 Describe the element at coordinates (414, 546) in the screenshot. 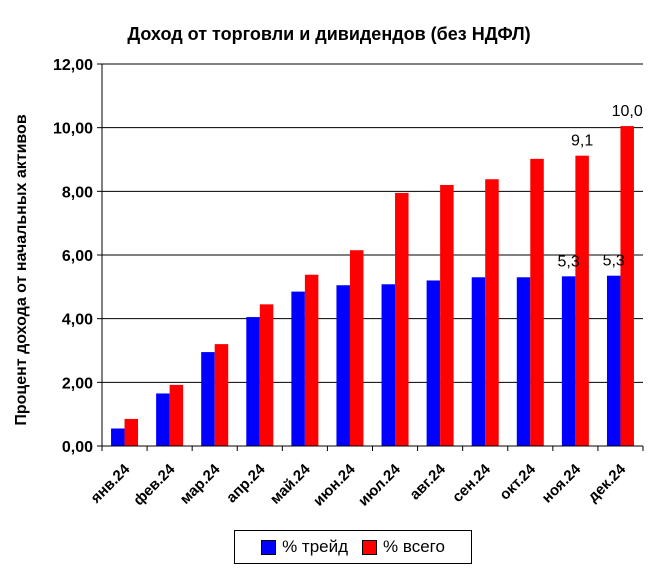

I see `legend-label-total: % всего` at that location.